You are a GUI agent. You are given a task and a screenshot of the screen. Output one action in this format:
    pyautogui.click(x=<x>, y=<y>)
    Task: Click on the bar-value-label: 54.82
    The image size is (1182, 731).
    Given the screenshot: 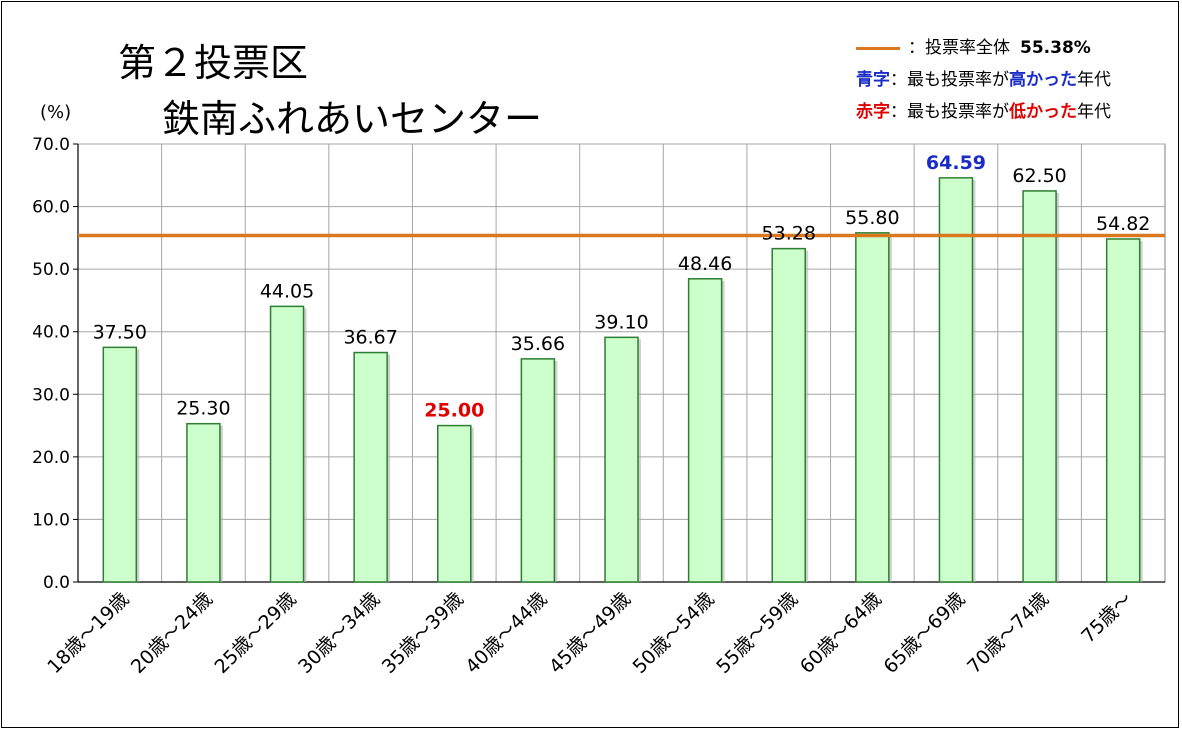 What is the action you would take?
    pyautogui.click(x=1123, y=224)
    